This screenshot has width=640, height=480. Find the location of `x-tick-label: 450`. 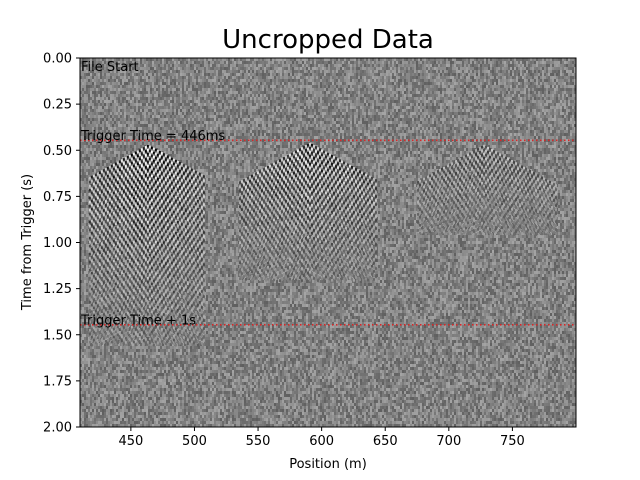

x-tick-label: 450 is located at coordinates (130, 441).